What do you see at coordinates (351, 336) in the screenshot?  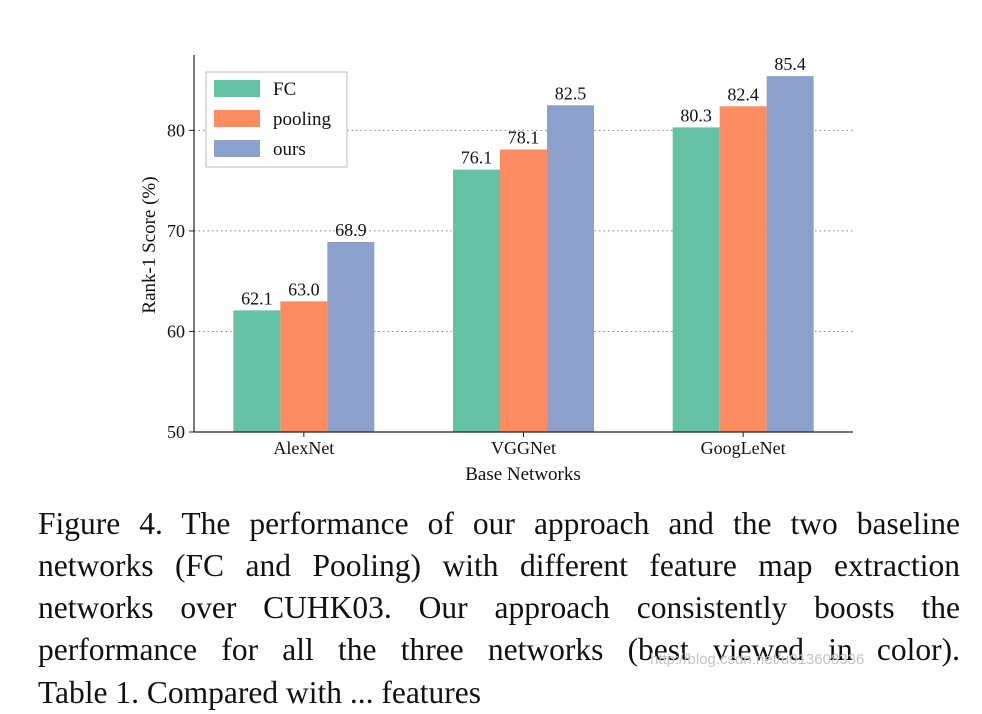 I see `bar-ours-alexnet` at bounding box center [351, 336].